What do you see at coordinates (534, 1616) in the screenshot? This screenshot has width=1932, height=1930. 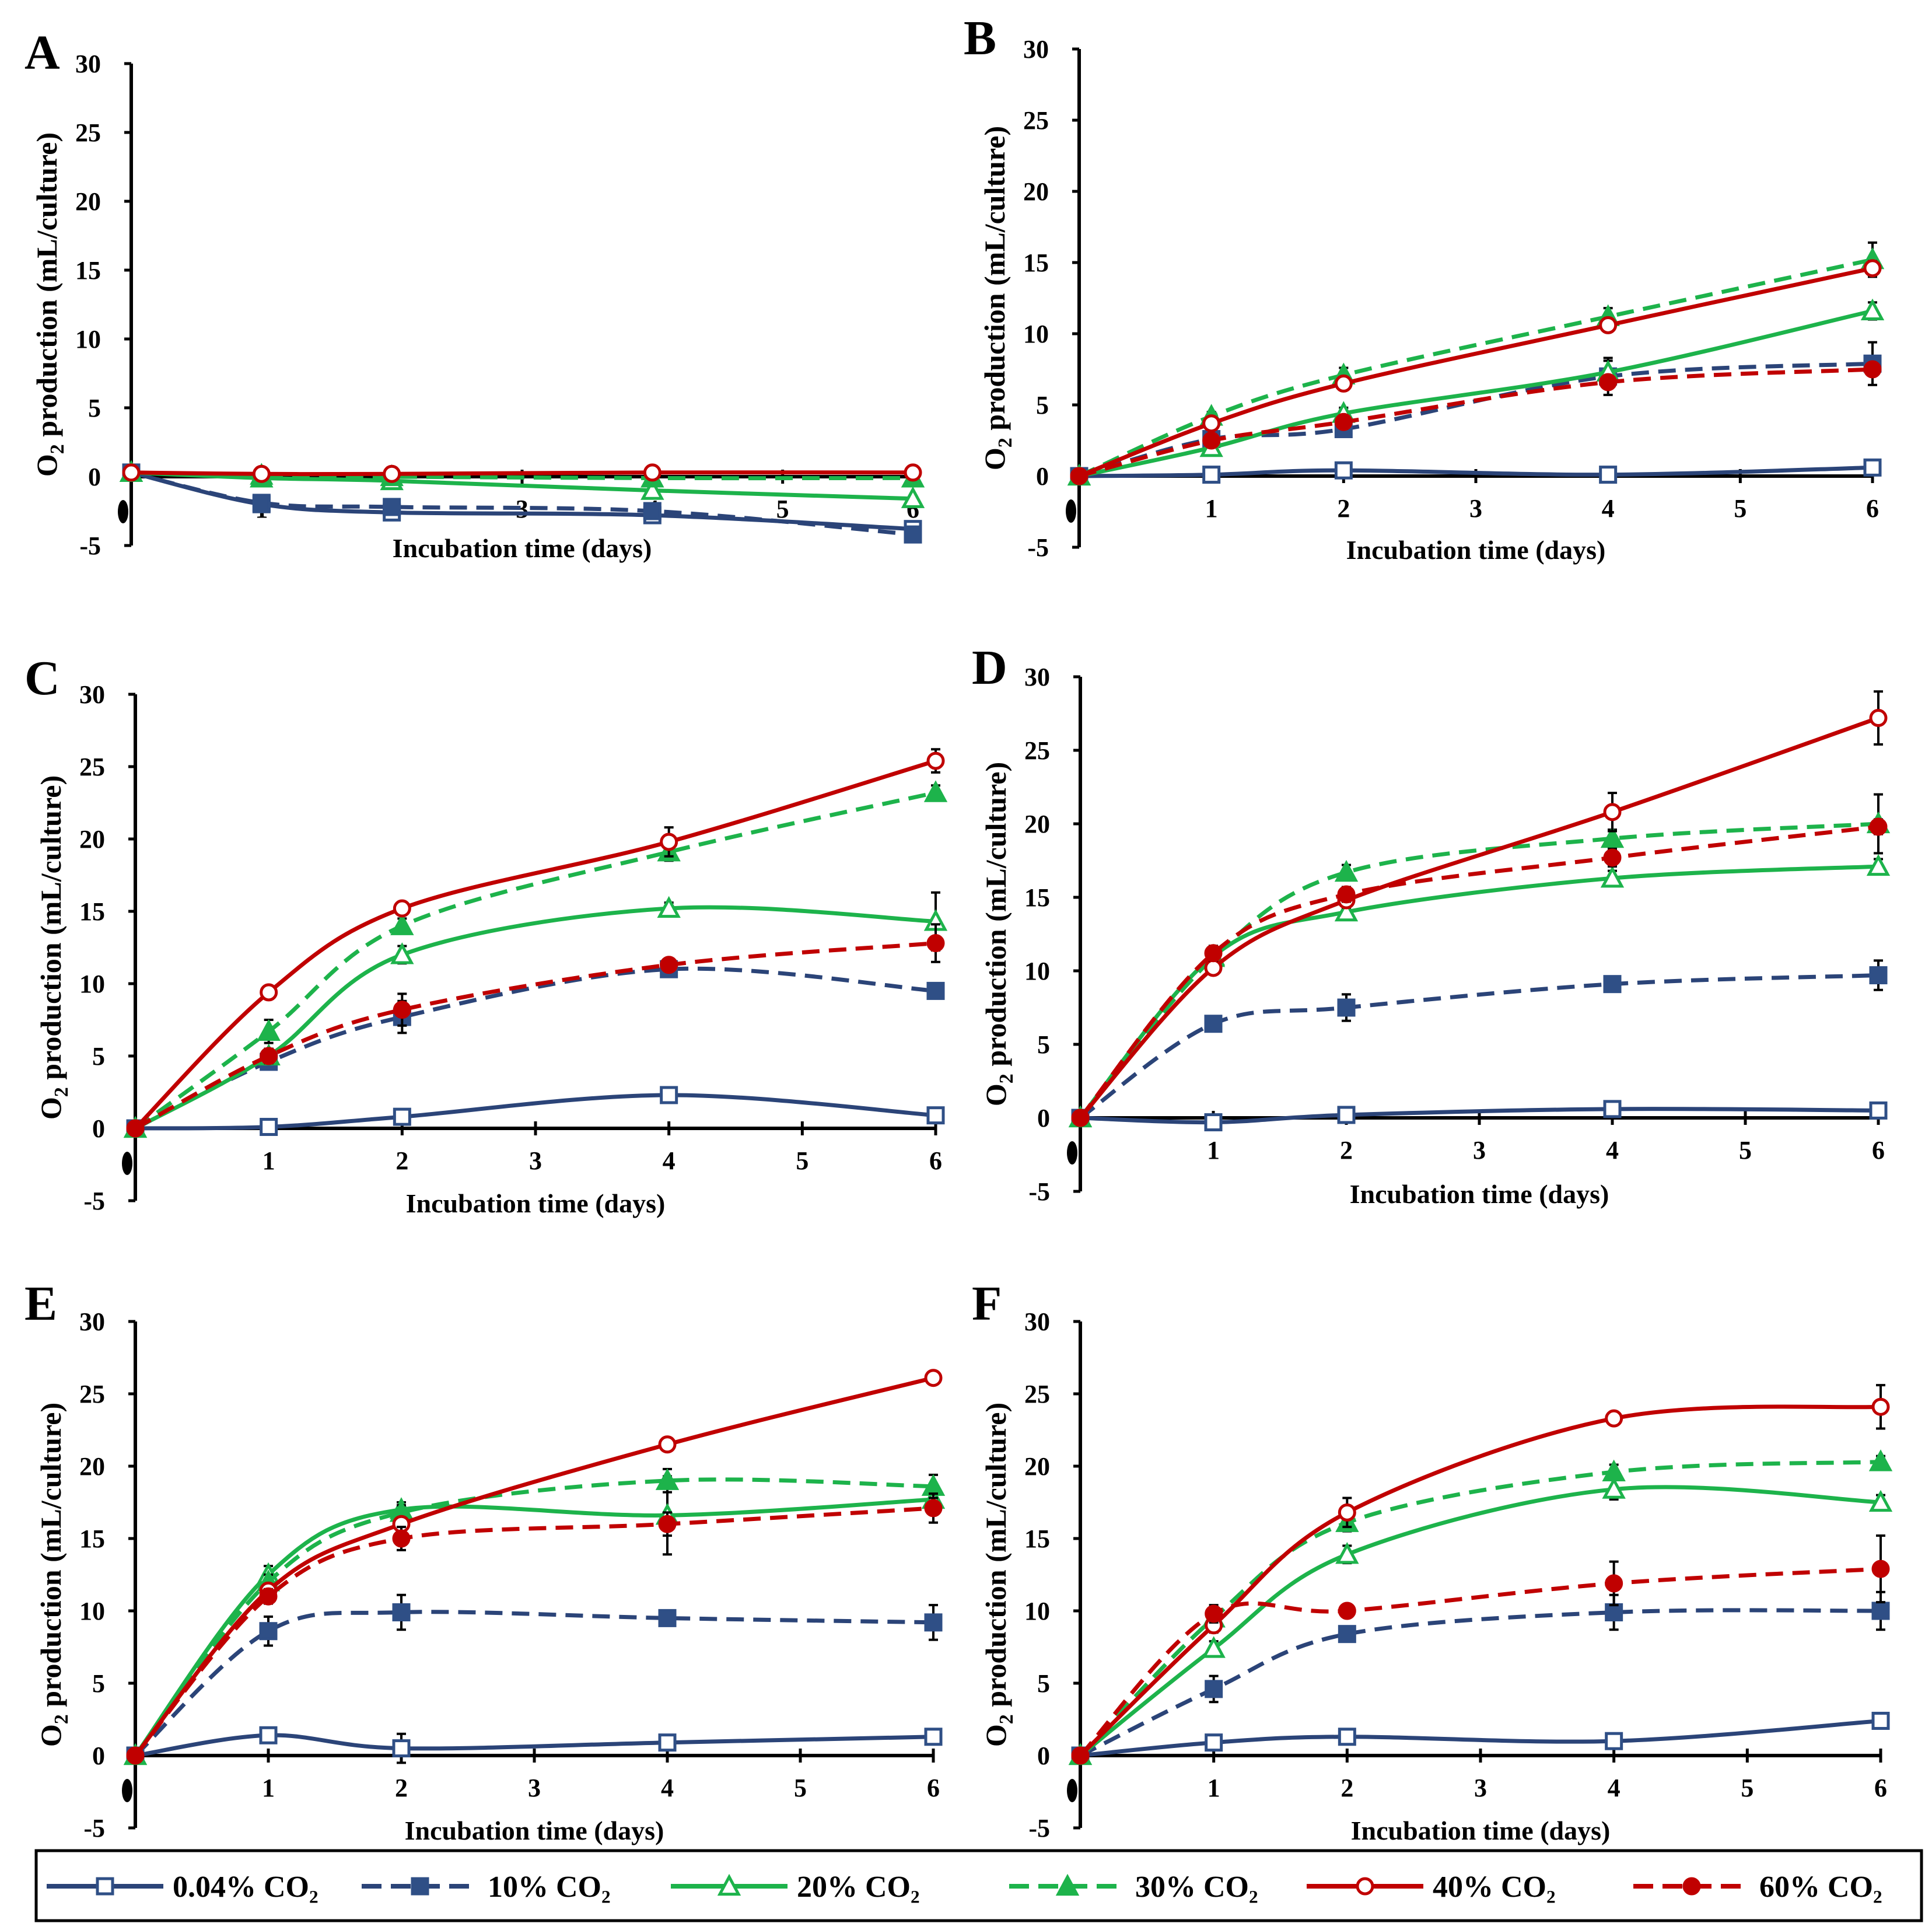 I see `series-s30` at bounding box center [534, 1616].